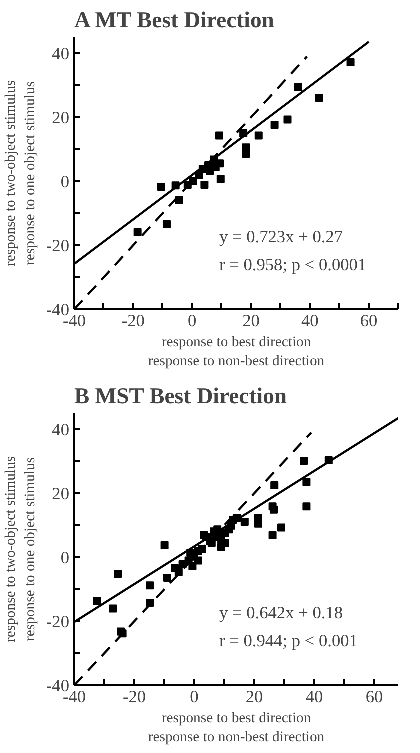 This screenshot has height=753, width=420. Describe the element at coordinates (289, 641) in the screenshot. I see `annotation: r = 0.944; p < 0.001` at that location.